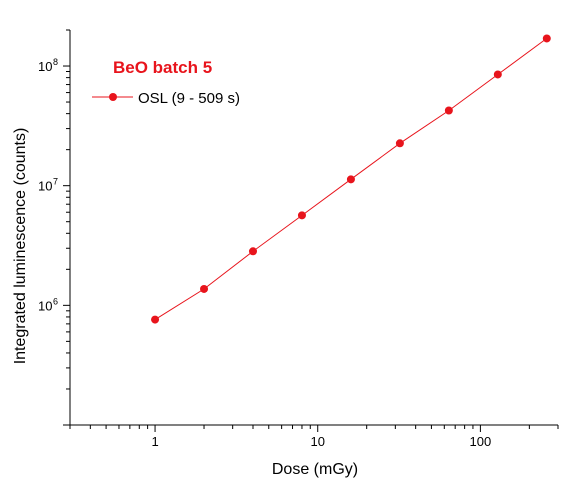  What do you see at coordinates (113, 97) in the screenshot?
I see `legend-marker` at bounding box center [113, 97].